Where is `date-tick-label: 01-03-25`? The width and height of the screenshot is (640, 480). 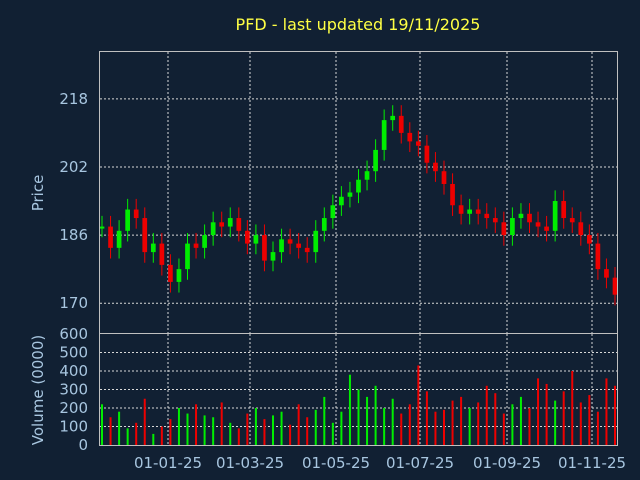 date-tick-label: 01-03-25 is located at coordinates (250, 463).